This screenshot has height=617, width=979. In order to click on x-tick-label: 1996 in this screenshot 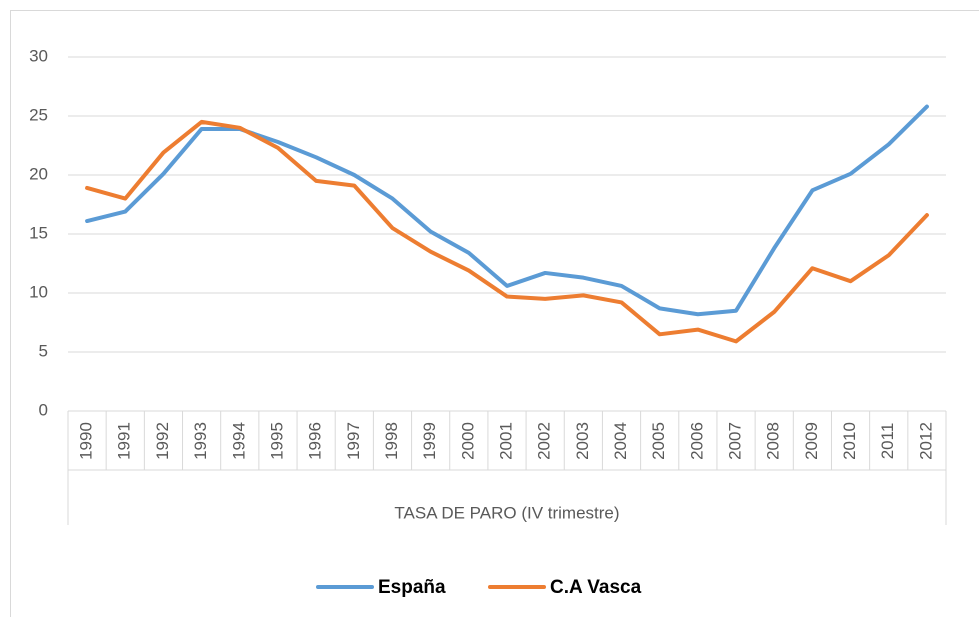, I will do `click(315, 441)`.